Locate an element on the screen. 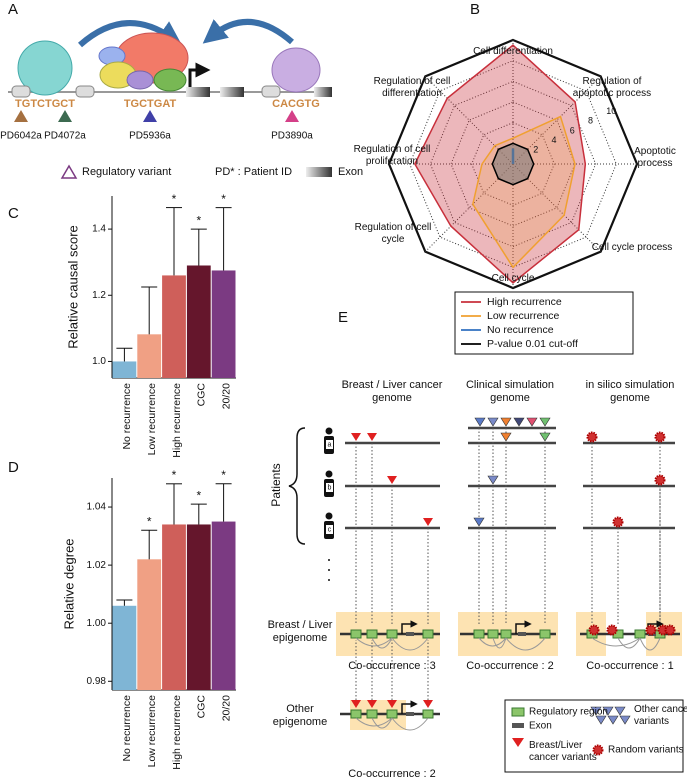  y-axis-label: Relative causal score is located at coordinates (72, 287).